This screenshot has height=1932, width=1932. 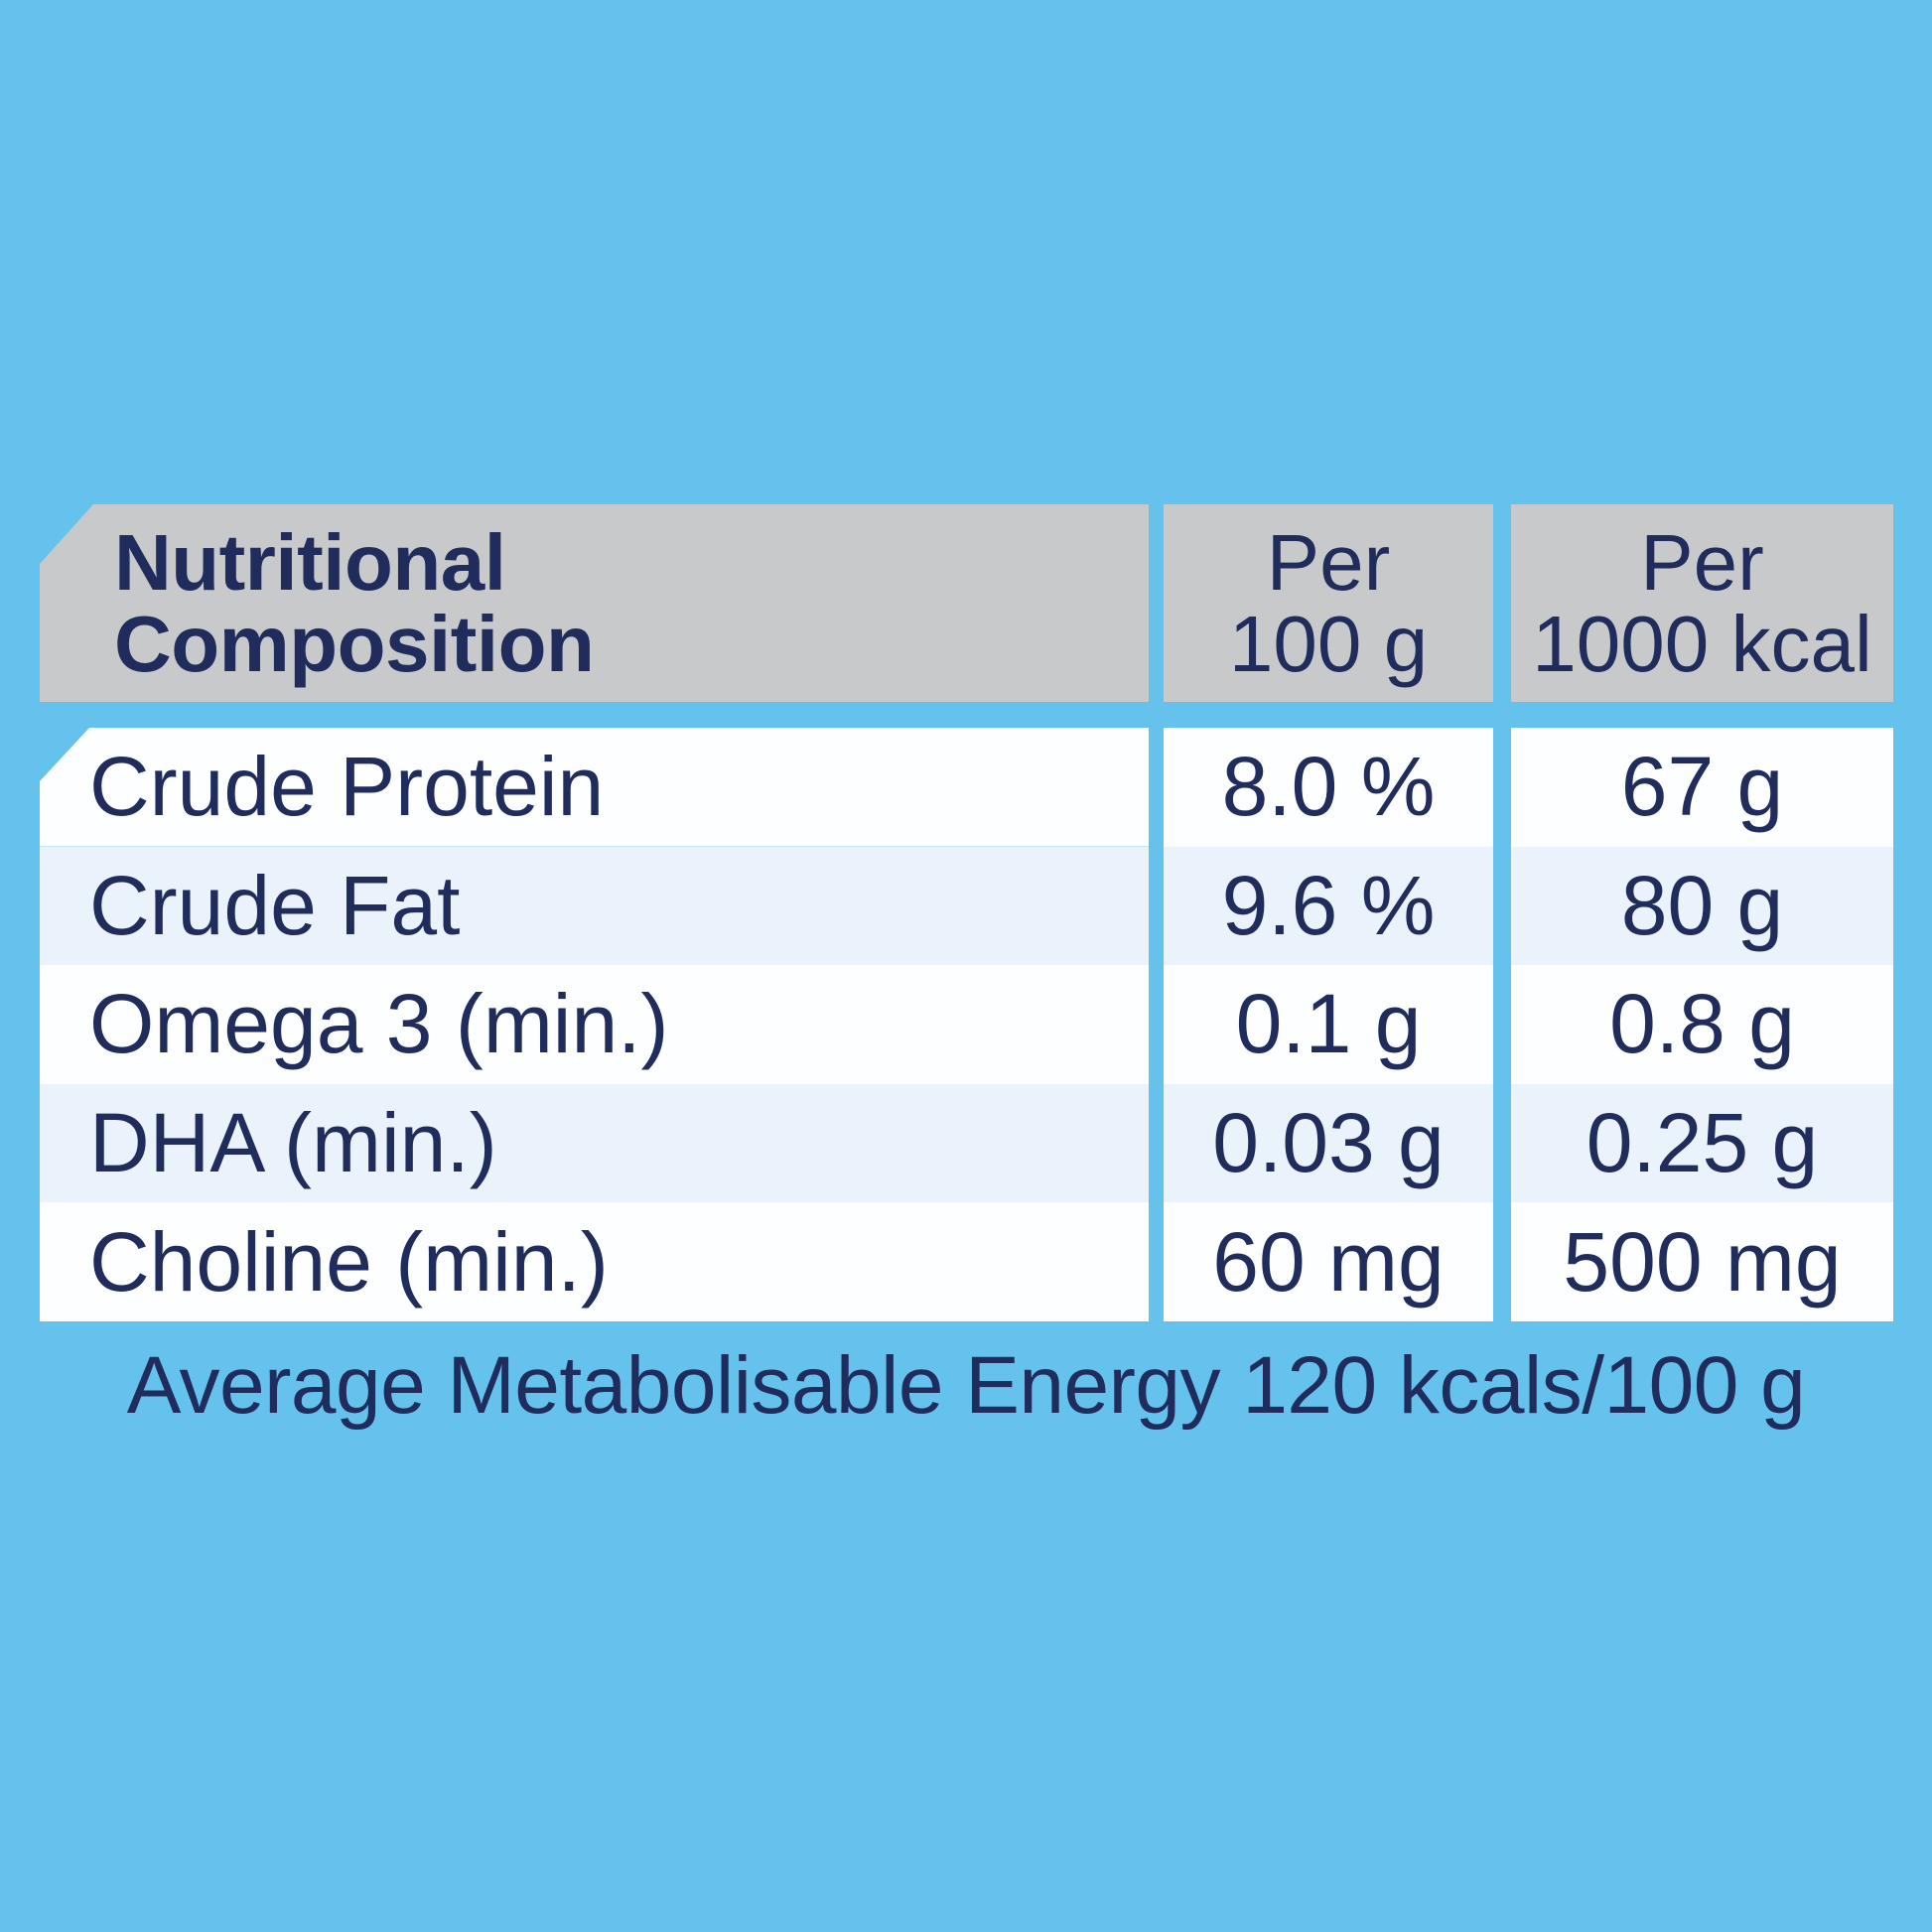 I want to click on table-row: Crude Protein 8.0 % 67 g, so click(x=967, y=788).